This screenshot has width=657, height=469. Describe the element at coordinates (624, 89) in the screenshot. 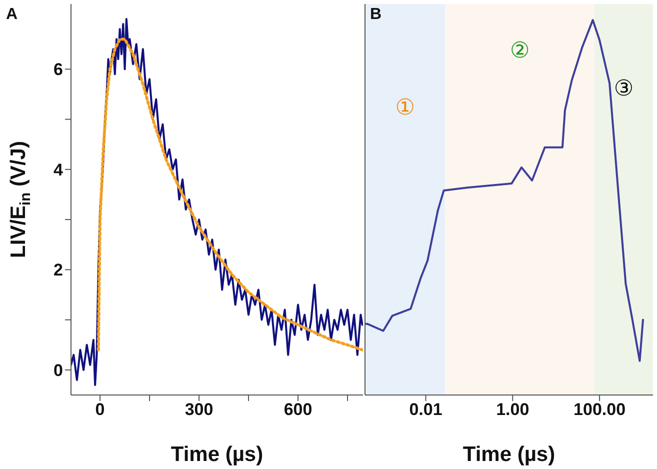

I see `band-label: ③` at that location.